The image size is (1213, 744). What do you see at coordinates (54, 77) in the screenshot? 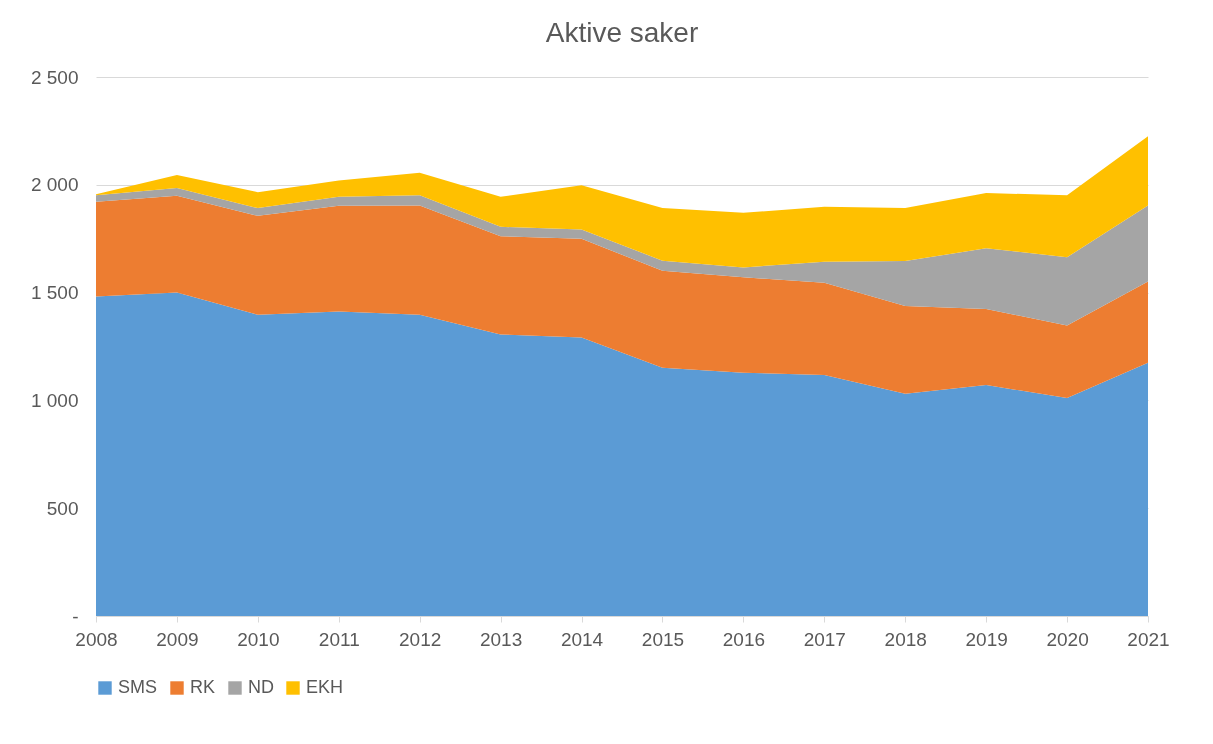
I see `y-tick-label: 2 500` at bounding box center [54, 77].